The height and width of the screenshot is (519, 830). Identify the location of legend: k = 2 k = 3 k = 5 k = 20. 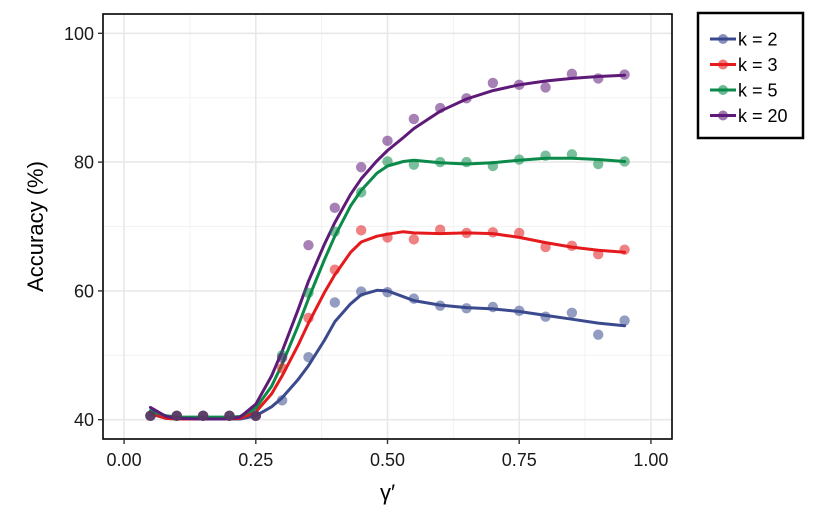
(750, 75).